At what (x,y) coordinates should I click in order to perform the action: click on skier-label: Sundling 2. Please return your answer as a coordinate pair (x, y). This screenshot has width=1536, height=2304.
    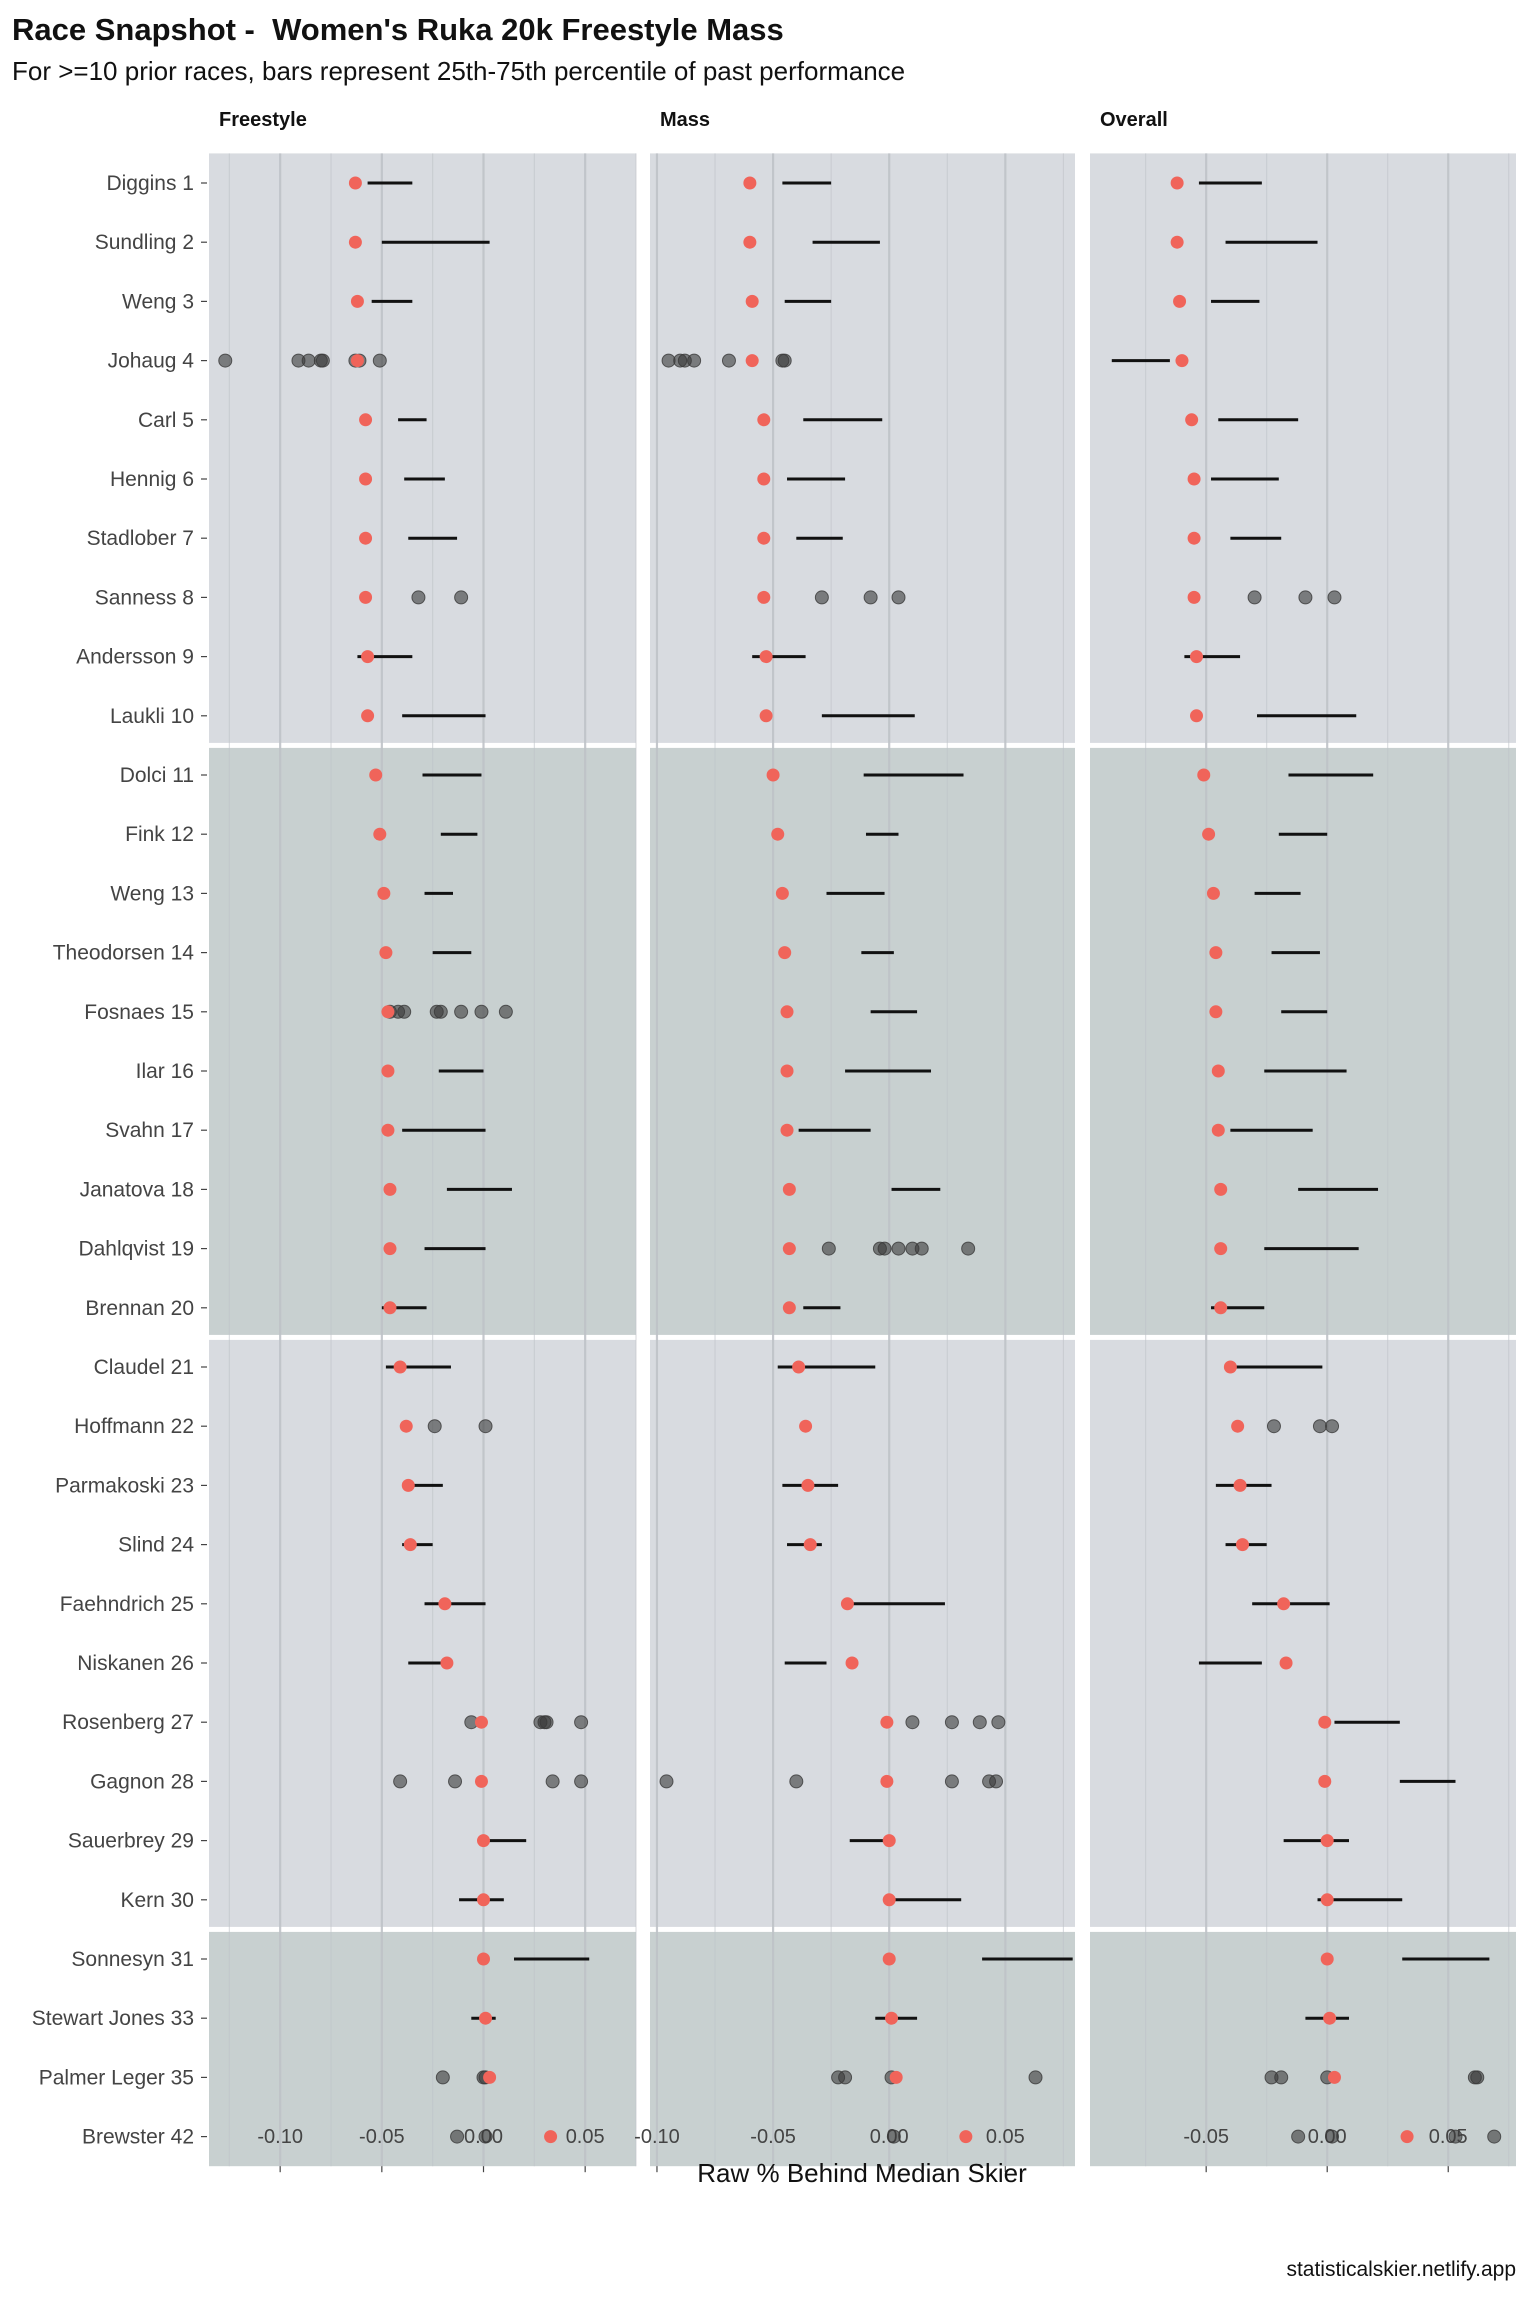
    Looking at the image, I should click on (144, 242).